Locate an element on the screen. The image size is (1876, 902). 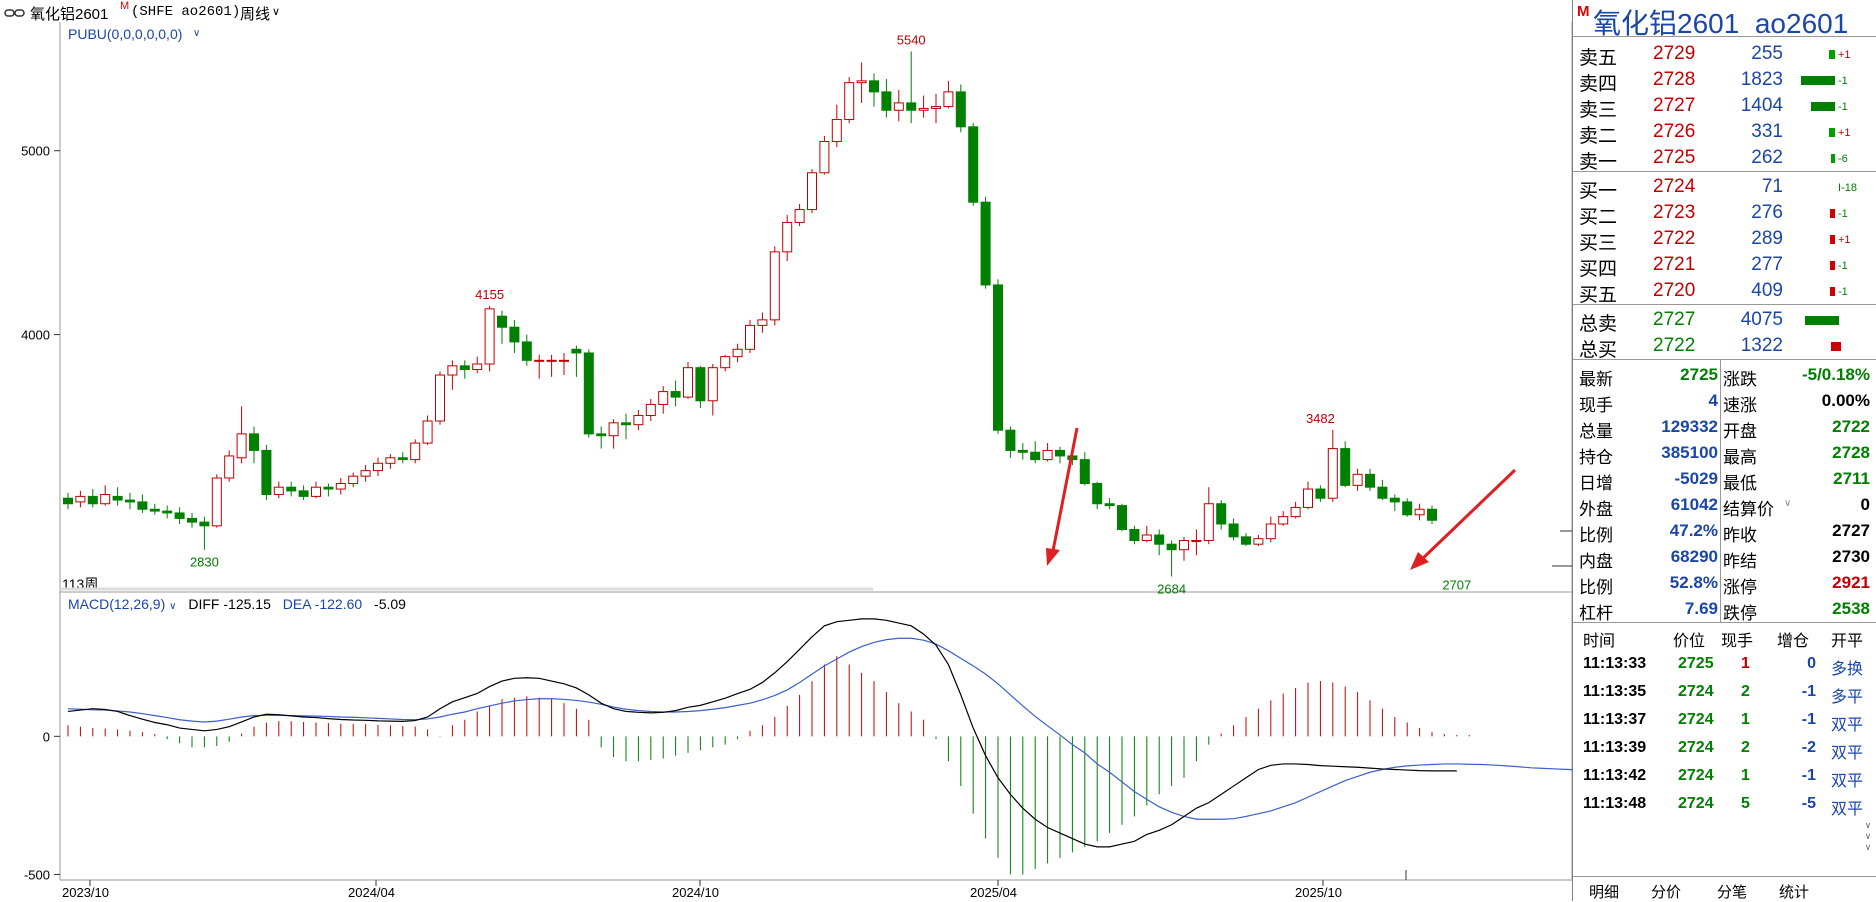
tick-row: 11:13:33 2725 1 0 多换 is located at coordinates (1724, 665).